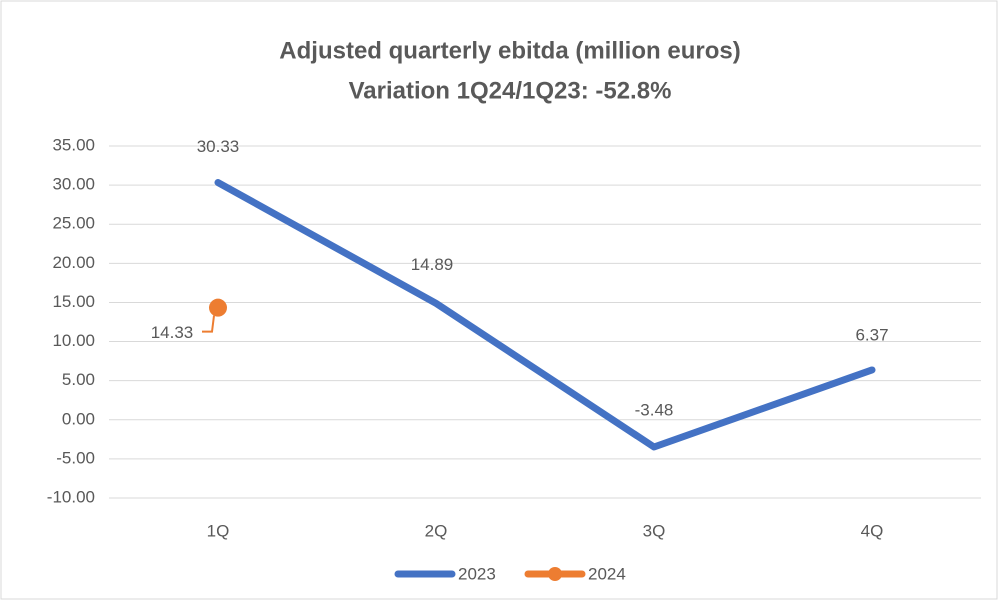  I want to click on point-marker, so click(218, 307).